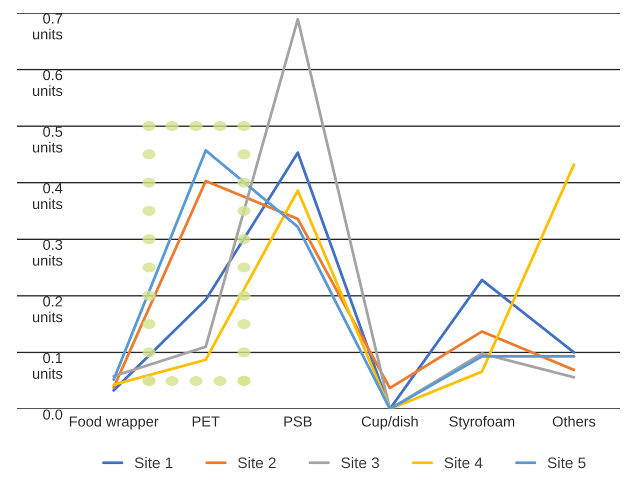 The height and width of the screenshot is (485, 627). Describe the element at coordinates (47, 26) in the screenshot. I see `y-tick-label: 0.7 units` at that location.